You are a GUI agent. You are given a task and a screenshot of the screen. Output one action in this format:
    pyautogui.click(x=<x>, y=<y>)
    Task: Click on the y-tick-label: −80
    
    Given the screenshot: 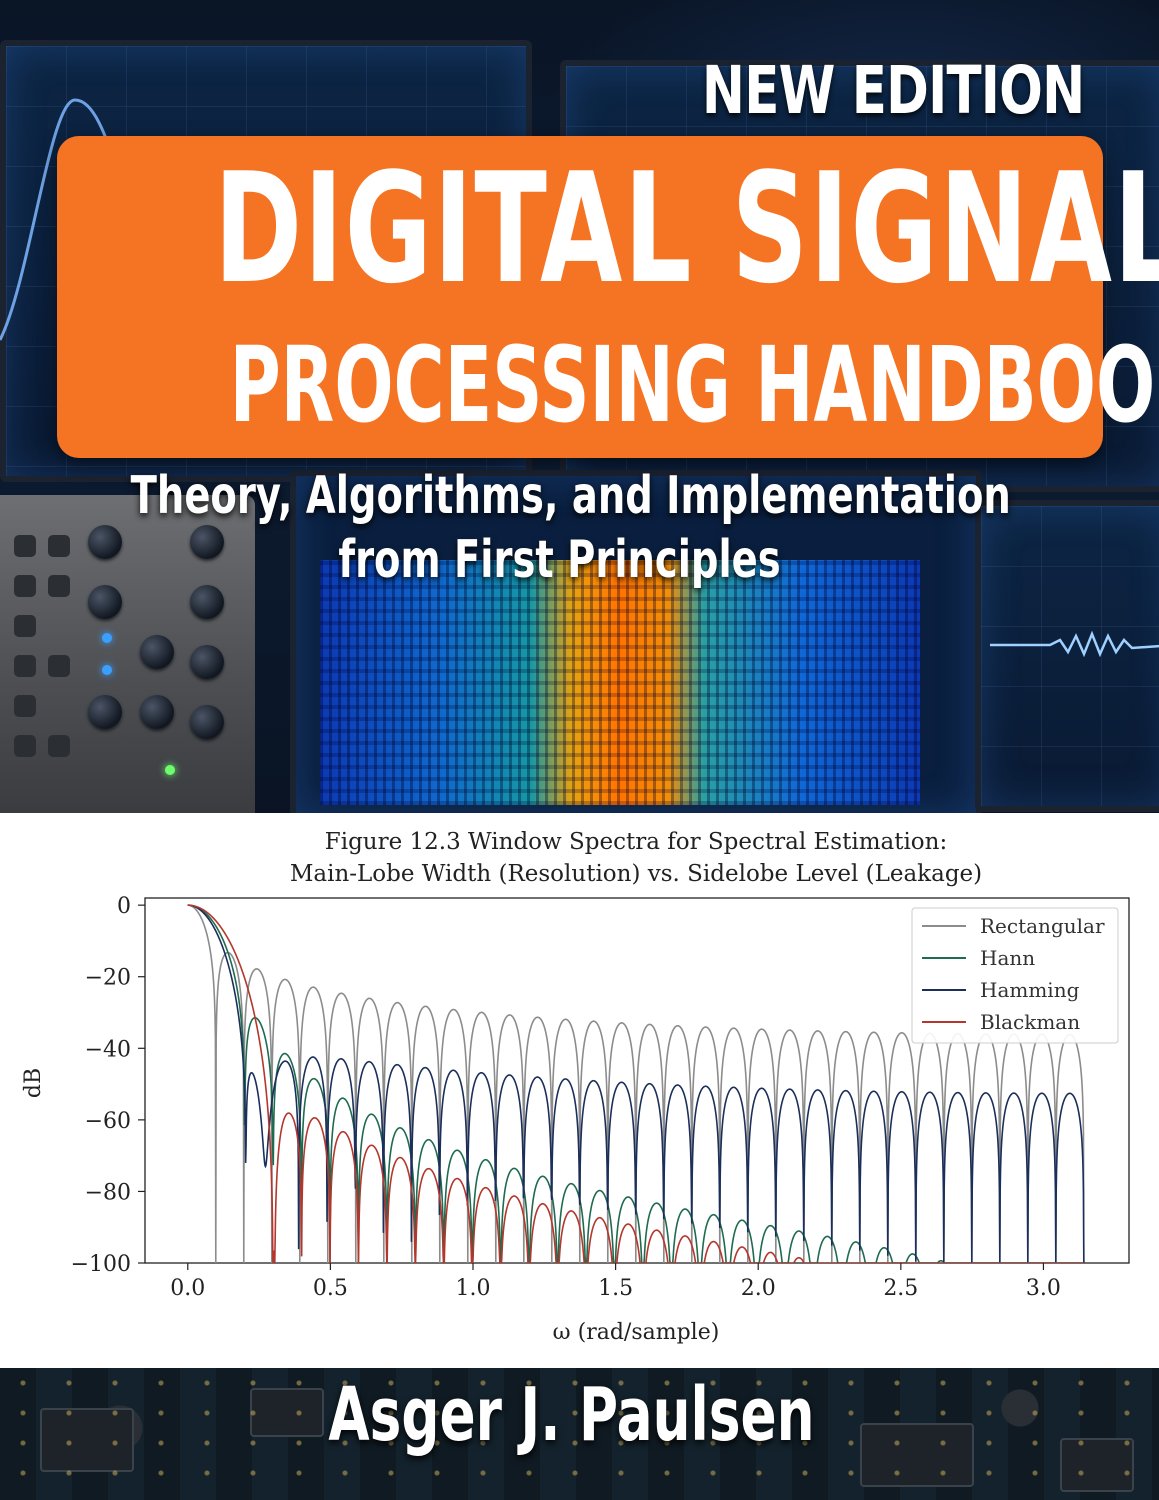 What is the action you would take?
    pyautogui.click(x=108, y=1192)
    